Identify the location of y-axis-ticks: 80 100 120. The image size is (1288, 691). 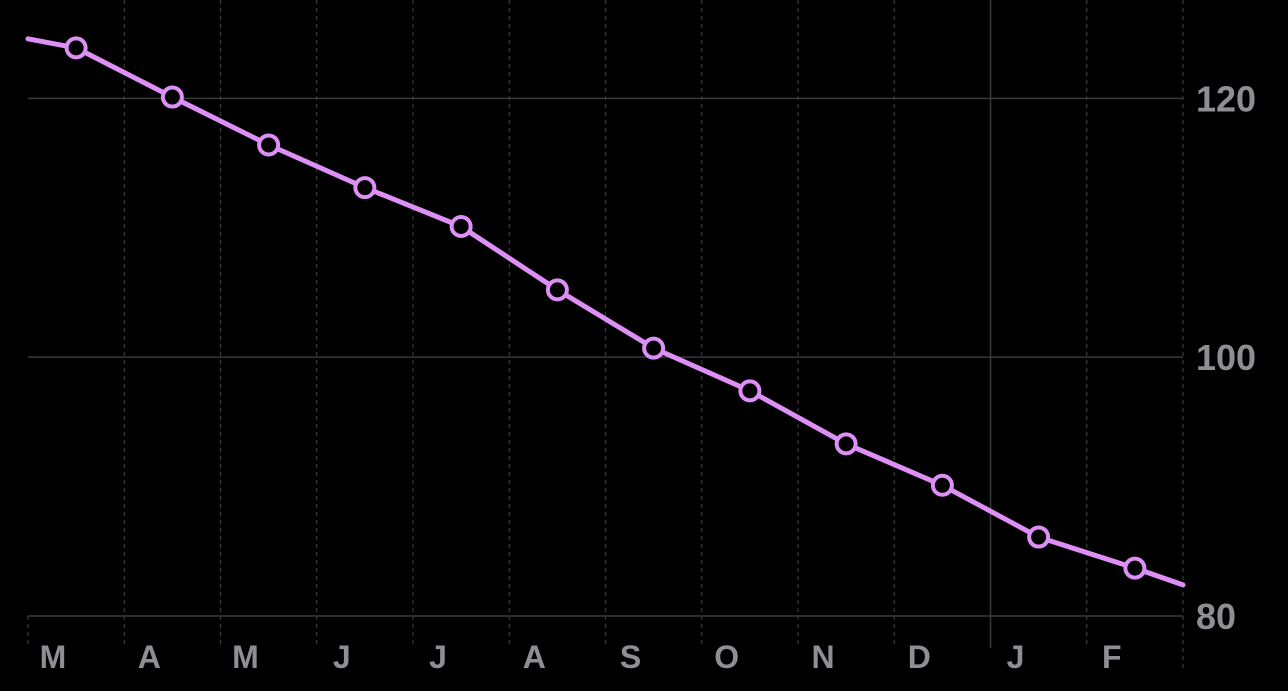
(1226, 357).